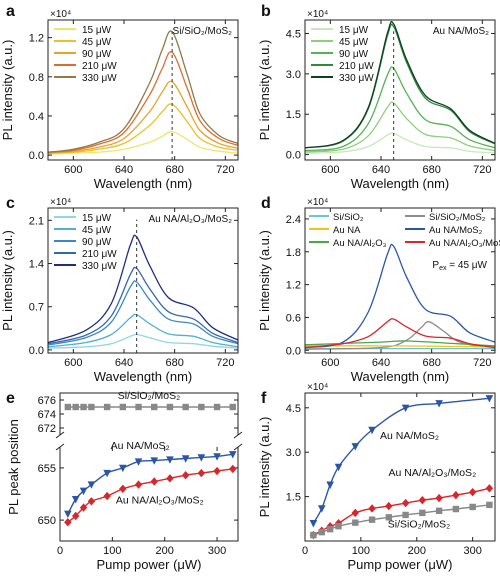 Image resolution: width=500 pixels, height=585 pixels. What do you see at coordinates (13, 467) in the screenshot?
I see `y-axis-label: PL peak position` at bounding box center [13, 467].